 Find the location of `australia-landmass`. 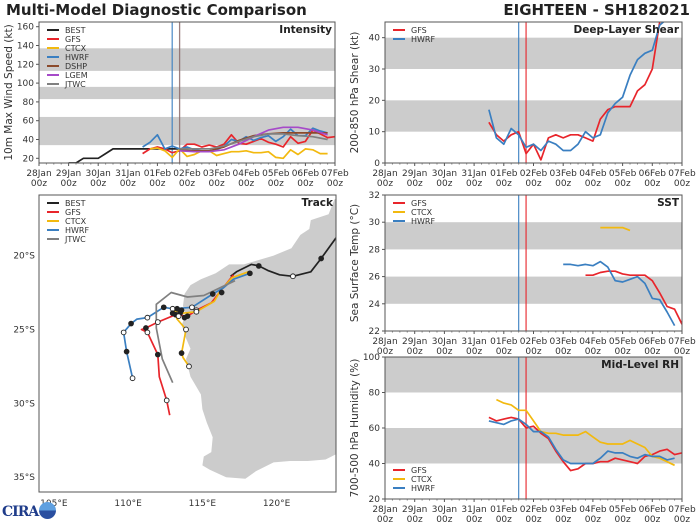

australia-landmass is located at coordinates (258, 338).